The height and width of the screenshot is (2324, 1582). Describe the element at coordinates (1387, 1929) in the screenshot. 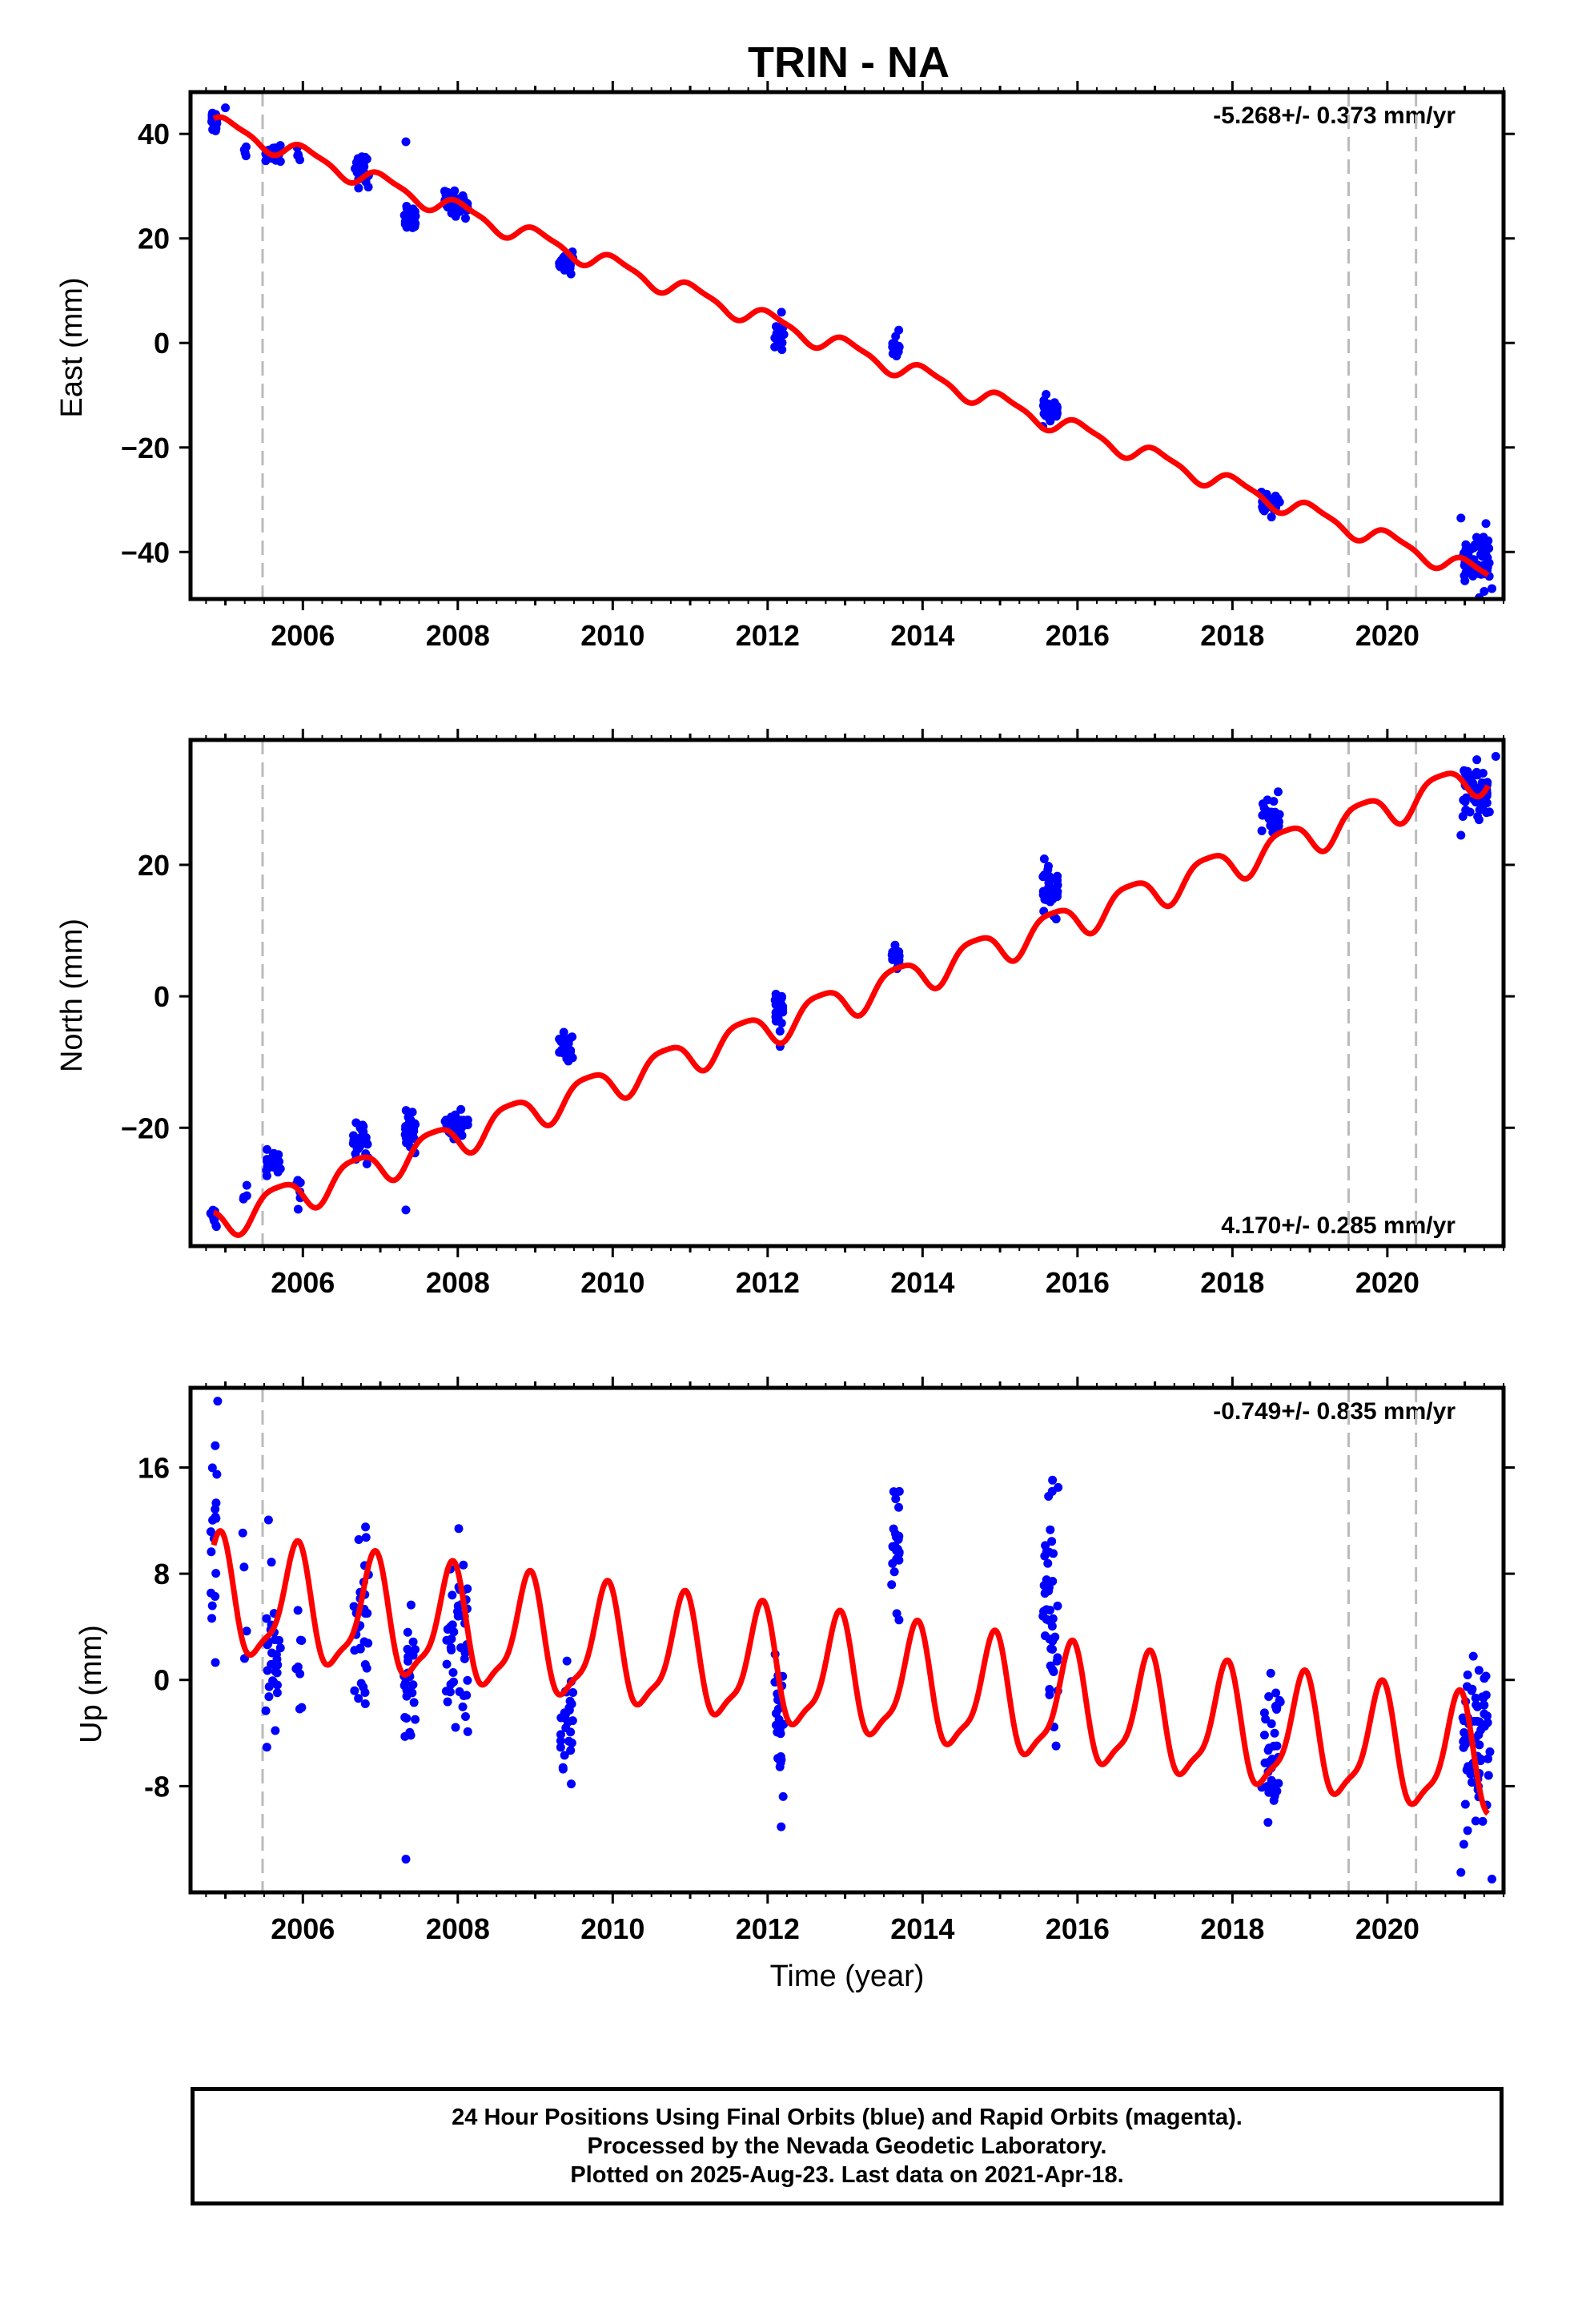

I see `up-x-tick-label: 2020` at that location.